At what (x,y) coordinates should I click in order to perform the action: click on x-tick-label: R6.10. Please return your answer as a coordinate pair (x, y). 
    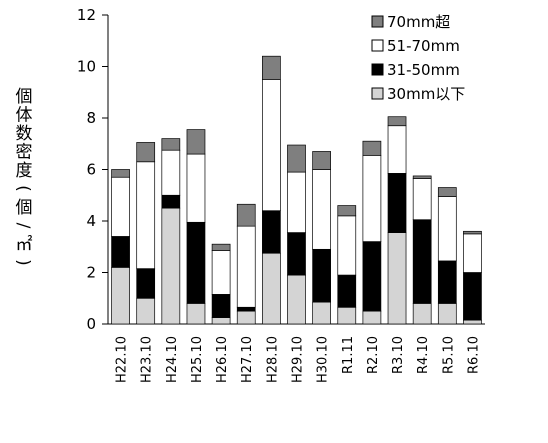
    Looking at the image, I should click on (473, 355).